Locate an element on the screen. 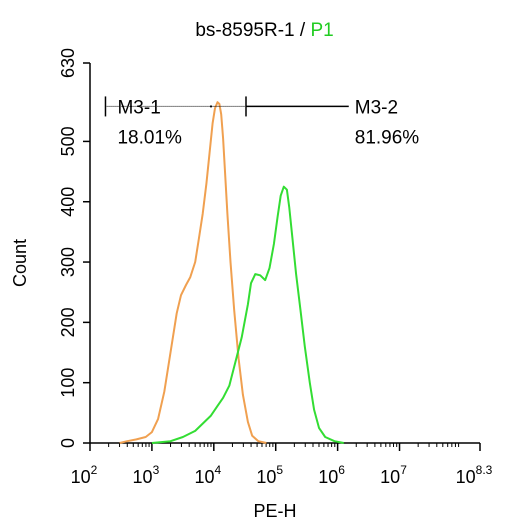 The height and width of the screenshot is (525, 529). y-tick-label: 100 is located at coordinates (68, 383).